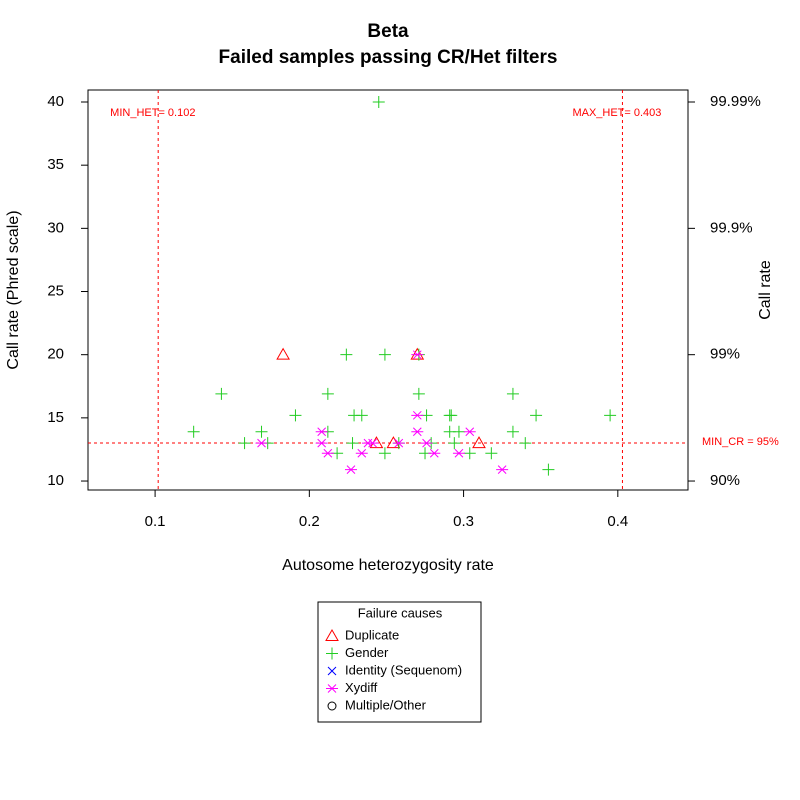 This screenshot has height=800, width=800. What do you see at coordinates (725, 354) in the screenshot?
I see `y2-tick-label: 99%` at bounding box center [725, 354].